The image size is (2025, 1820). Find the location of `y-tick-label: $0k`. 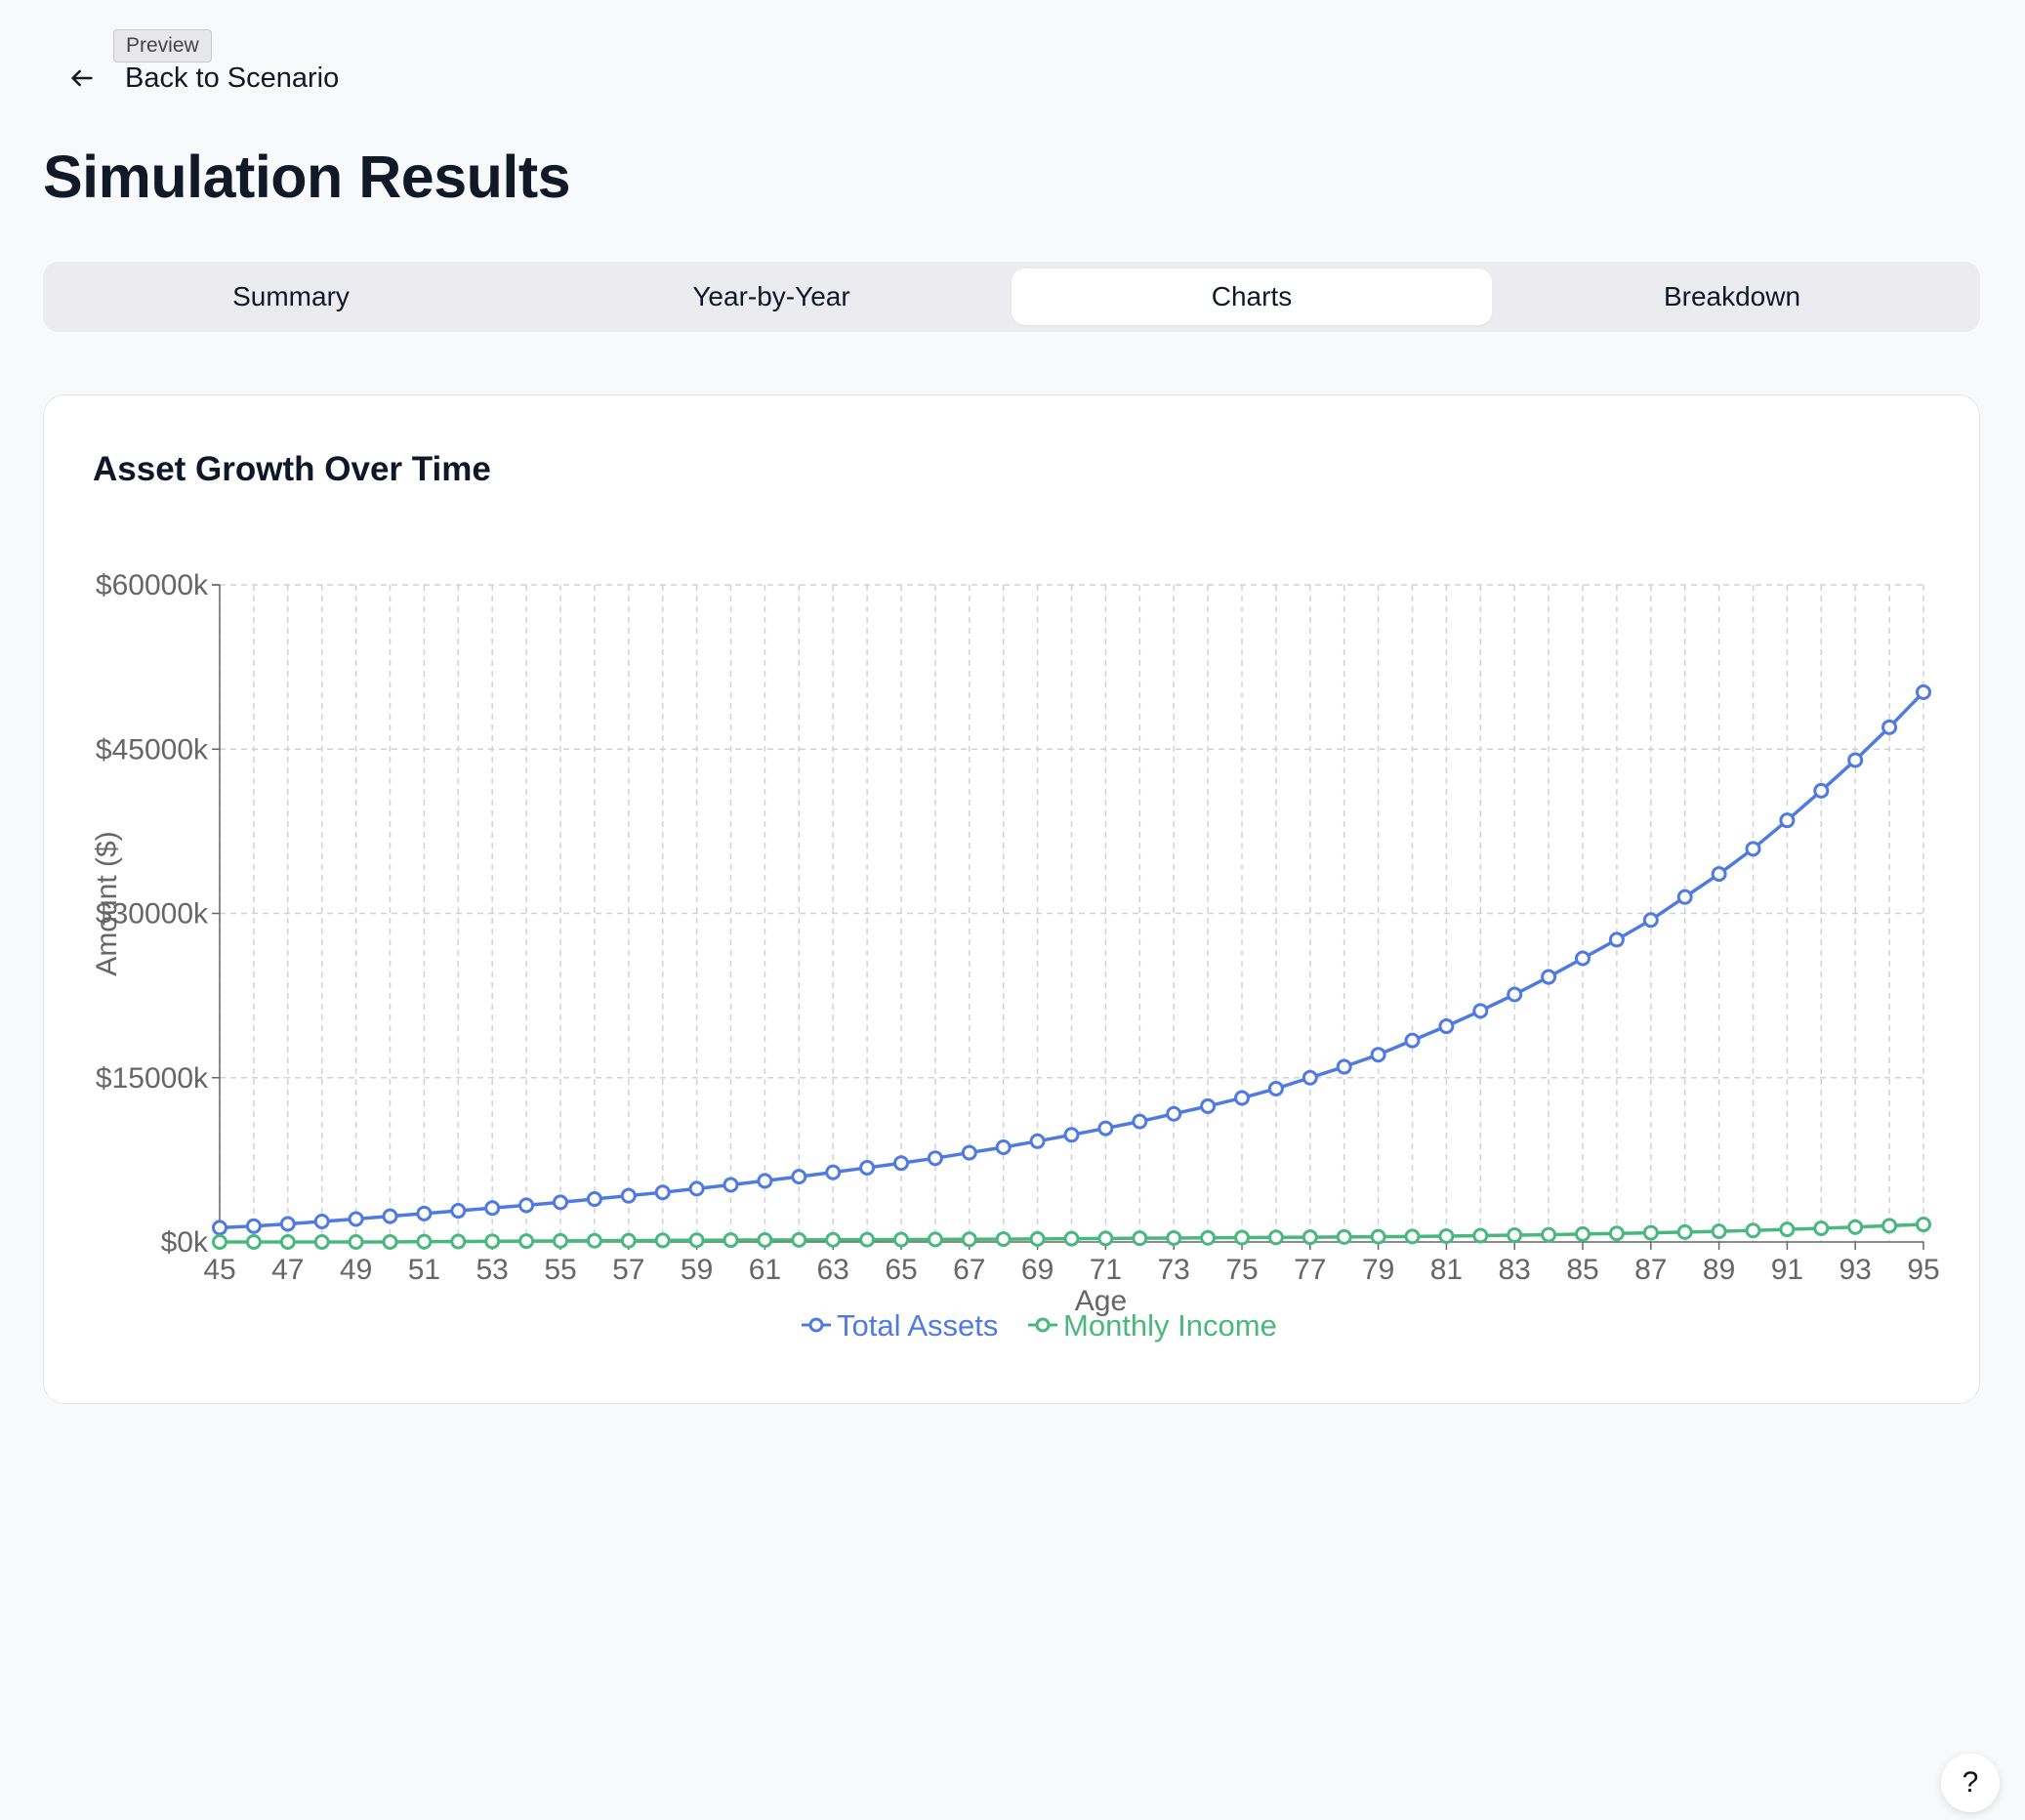

y-tick-label: $0k is located at coordinates (185, 1242).